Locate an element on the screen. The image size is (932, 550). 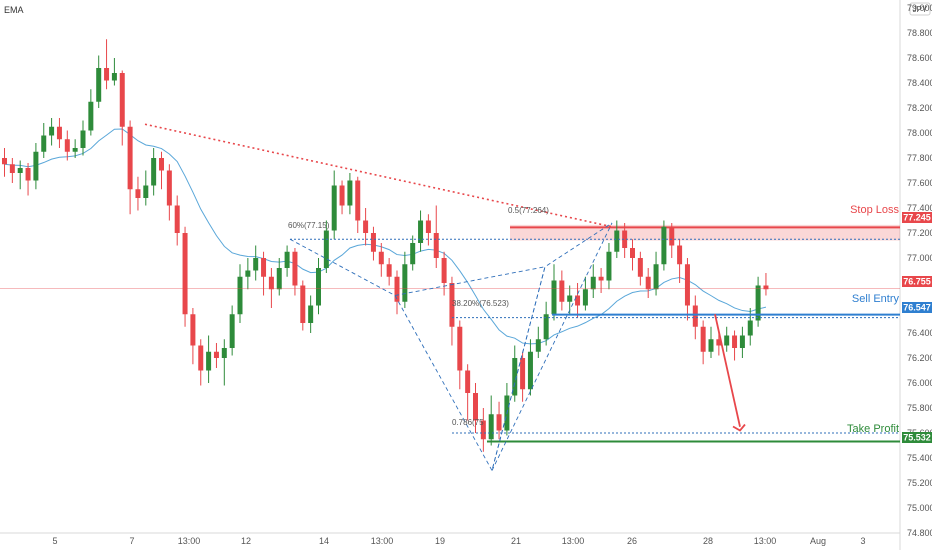
y-tick-label: 76.200 is located at coordinates (919, 358).